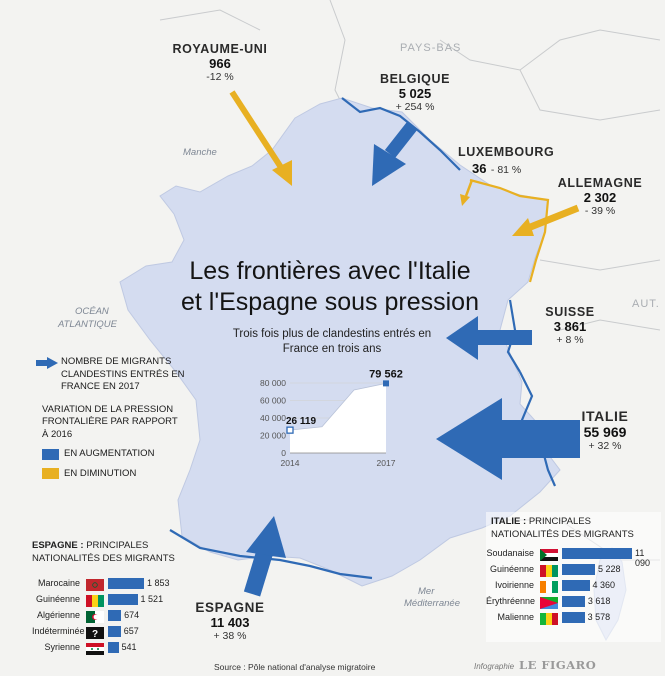  I want to click on spain-box-title-rest: PRINCIPALES NATIONALITÉS DES MIGRANTS, so click(103, 552).